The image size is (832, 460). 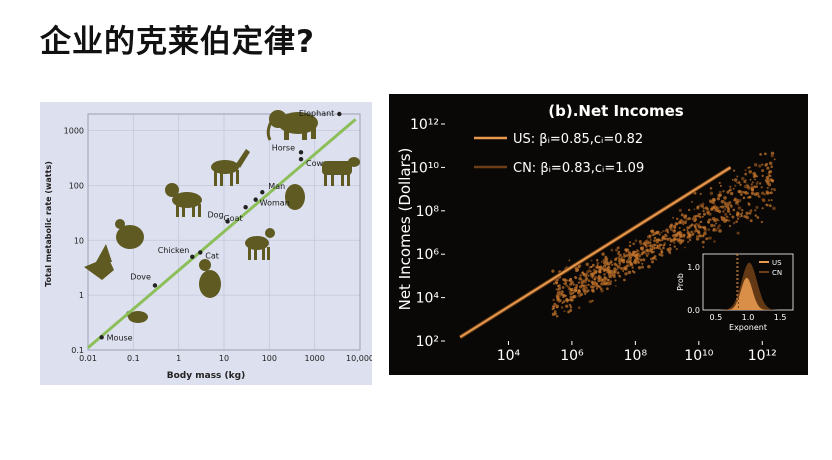 What do you see at coordinates (99, 262) in the screenshot?
I see `dove-icon` at bounding box center [99, 262].